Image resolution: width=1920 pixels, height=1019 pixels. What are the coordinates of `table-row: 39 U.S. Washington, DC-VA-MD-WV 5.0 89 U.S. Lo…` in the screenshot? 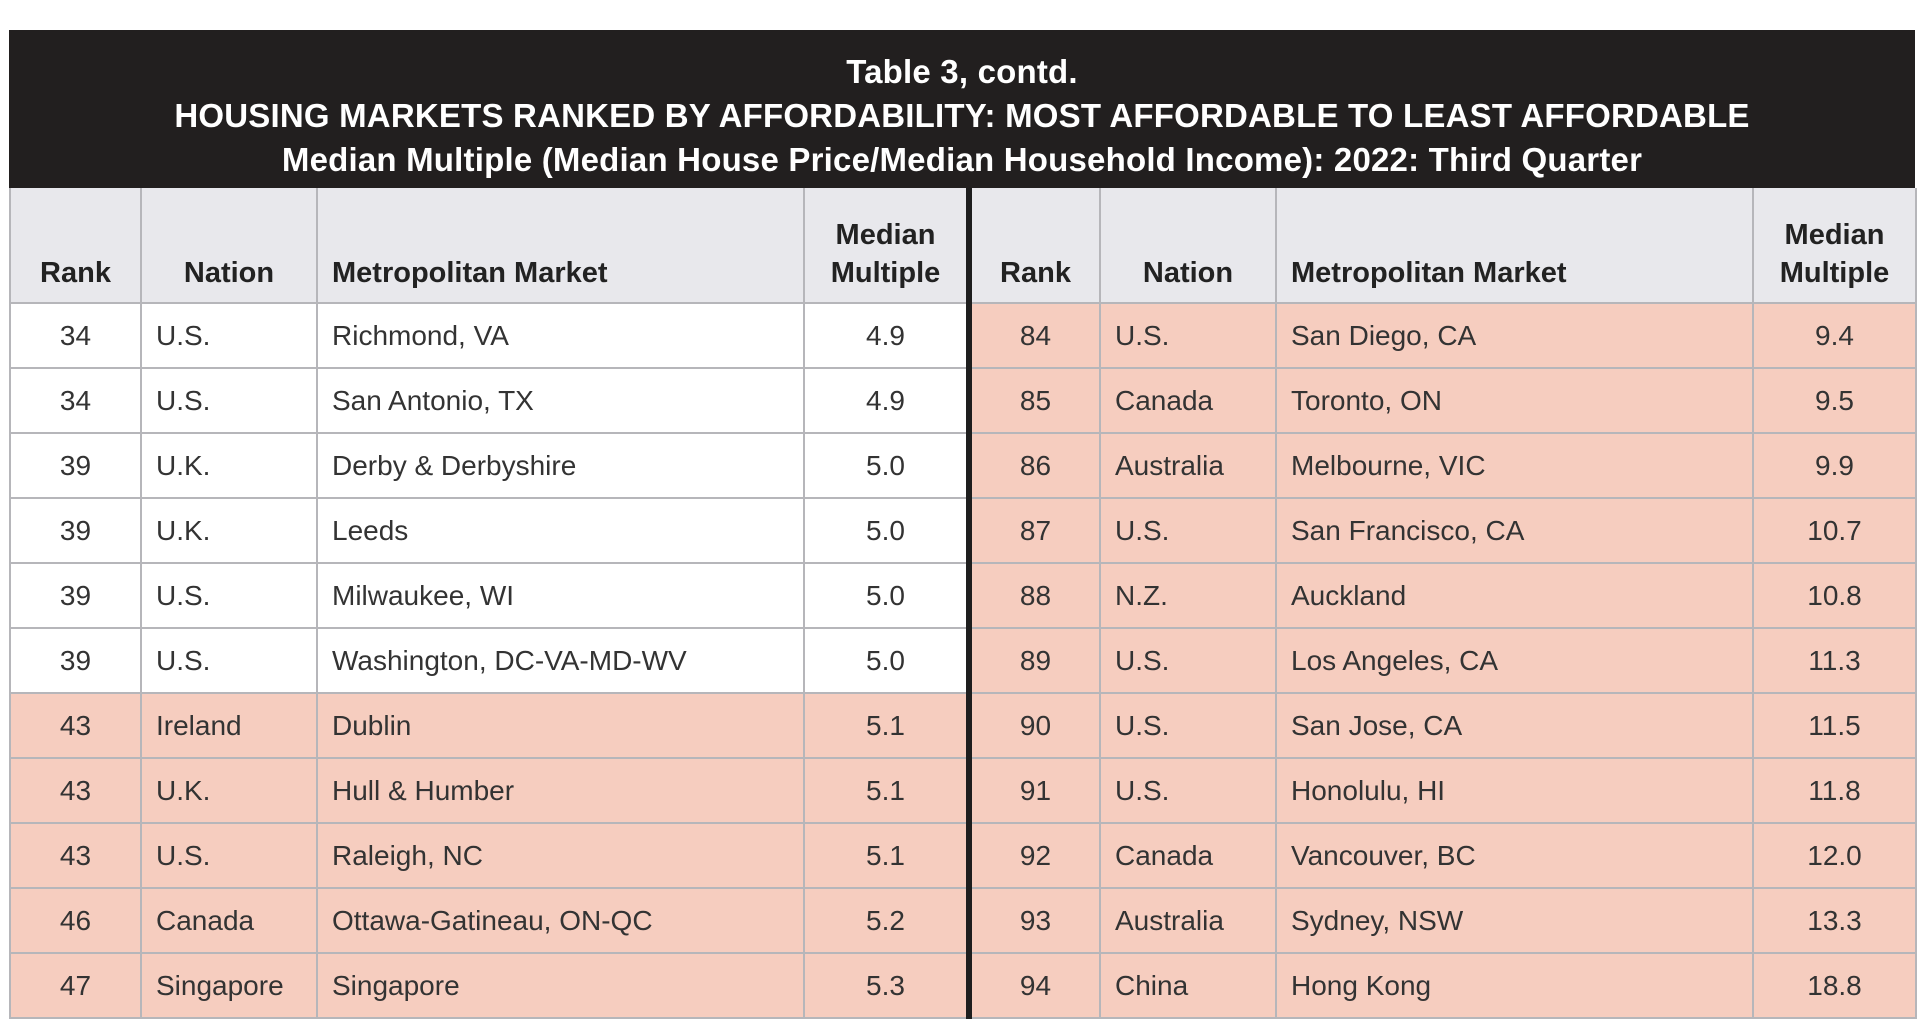 It's located at (963, 660).